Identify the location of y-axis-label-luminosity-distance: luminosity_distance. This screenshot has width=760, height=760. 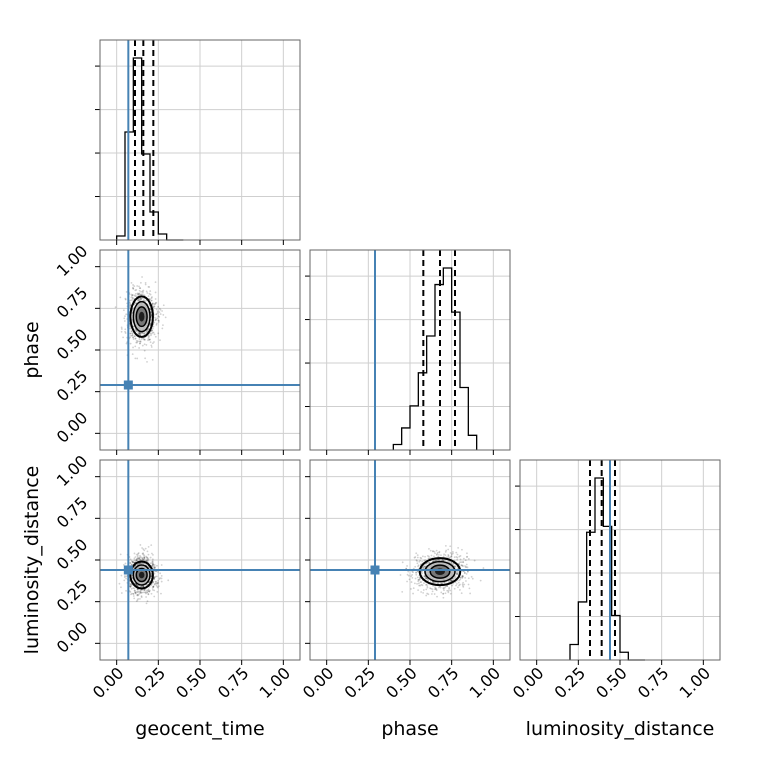
(32, 560).